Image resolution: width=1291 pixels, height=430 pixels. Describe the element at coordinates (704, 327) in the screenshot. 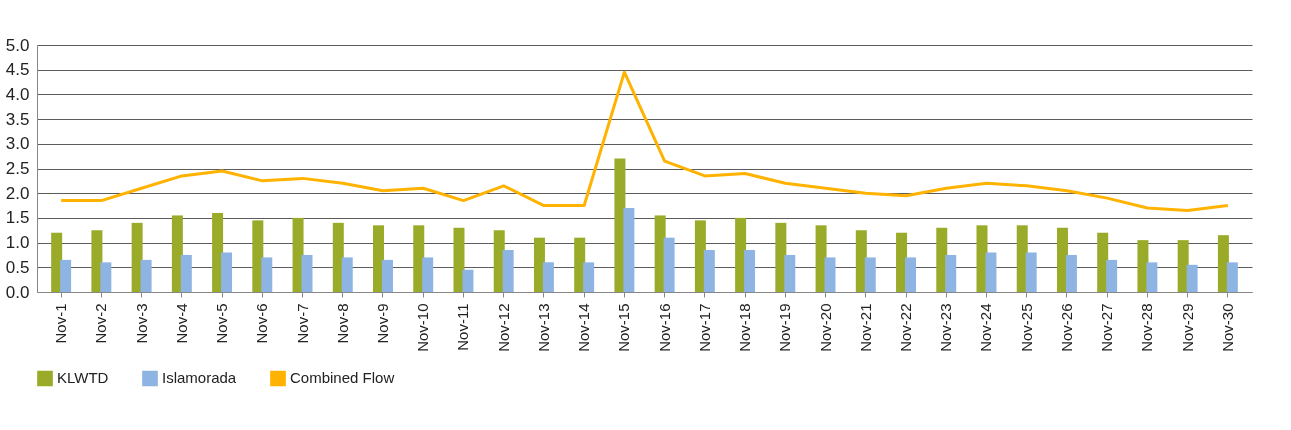

I see `x-tick-label: Nov-17` at that location.